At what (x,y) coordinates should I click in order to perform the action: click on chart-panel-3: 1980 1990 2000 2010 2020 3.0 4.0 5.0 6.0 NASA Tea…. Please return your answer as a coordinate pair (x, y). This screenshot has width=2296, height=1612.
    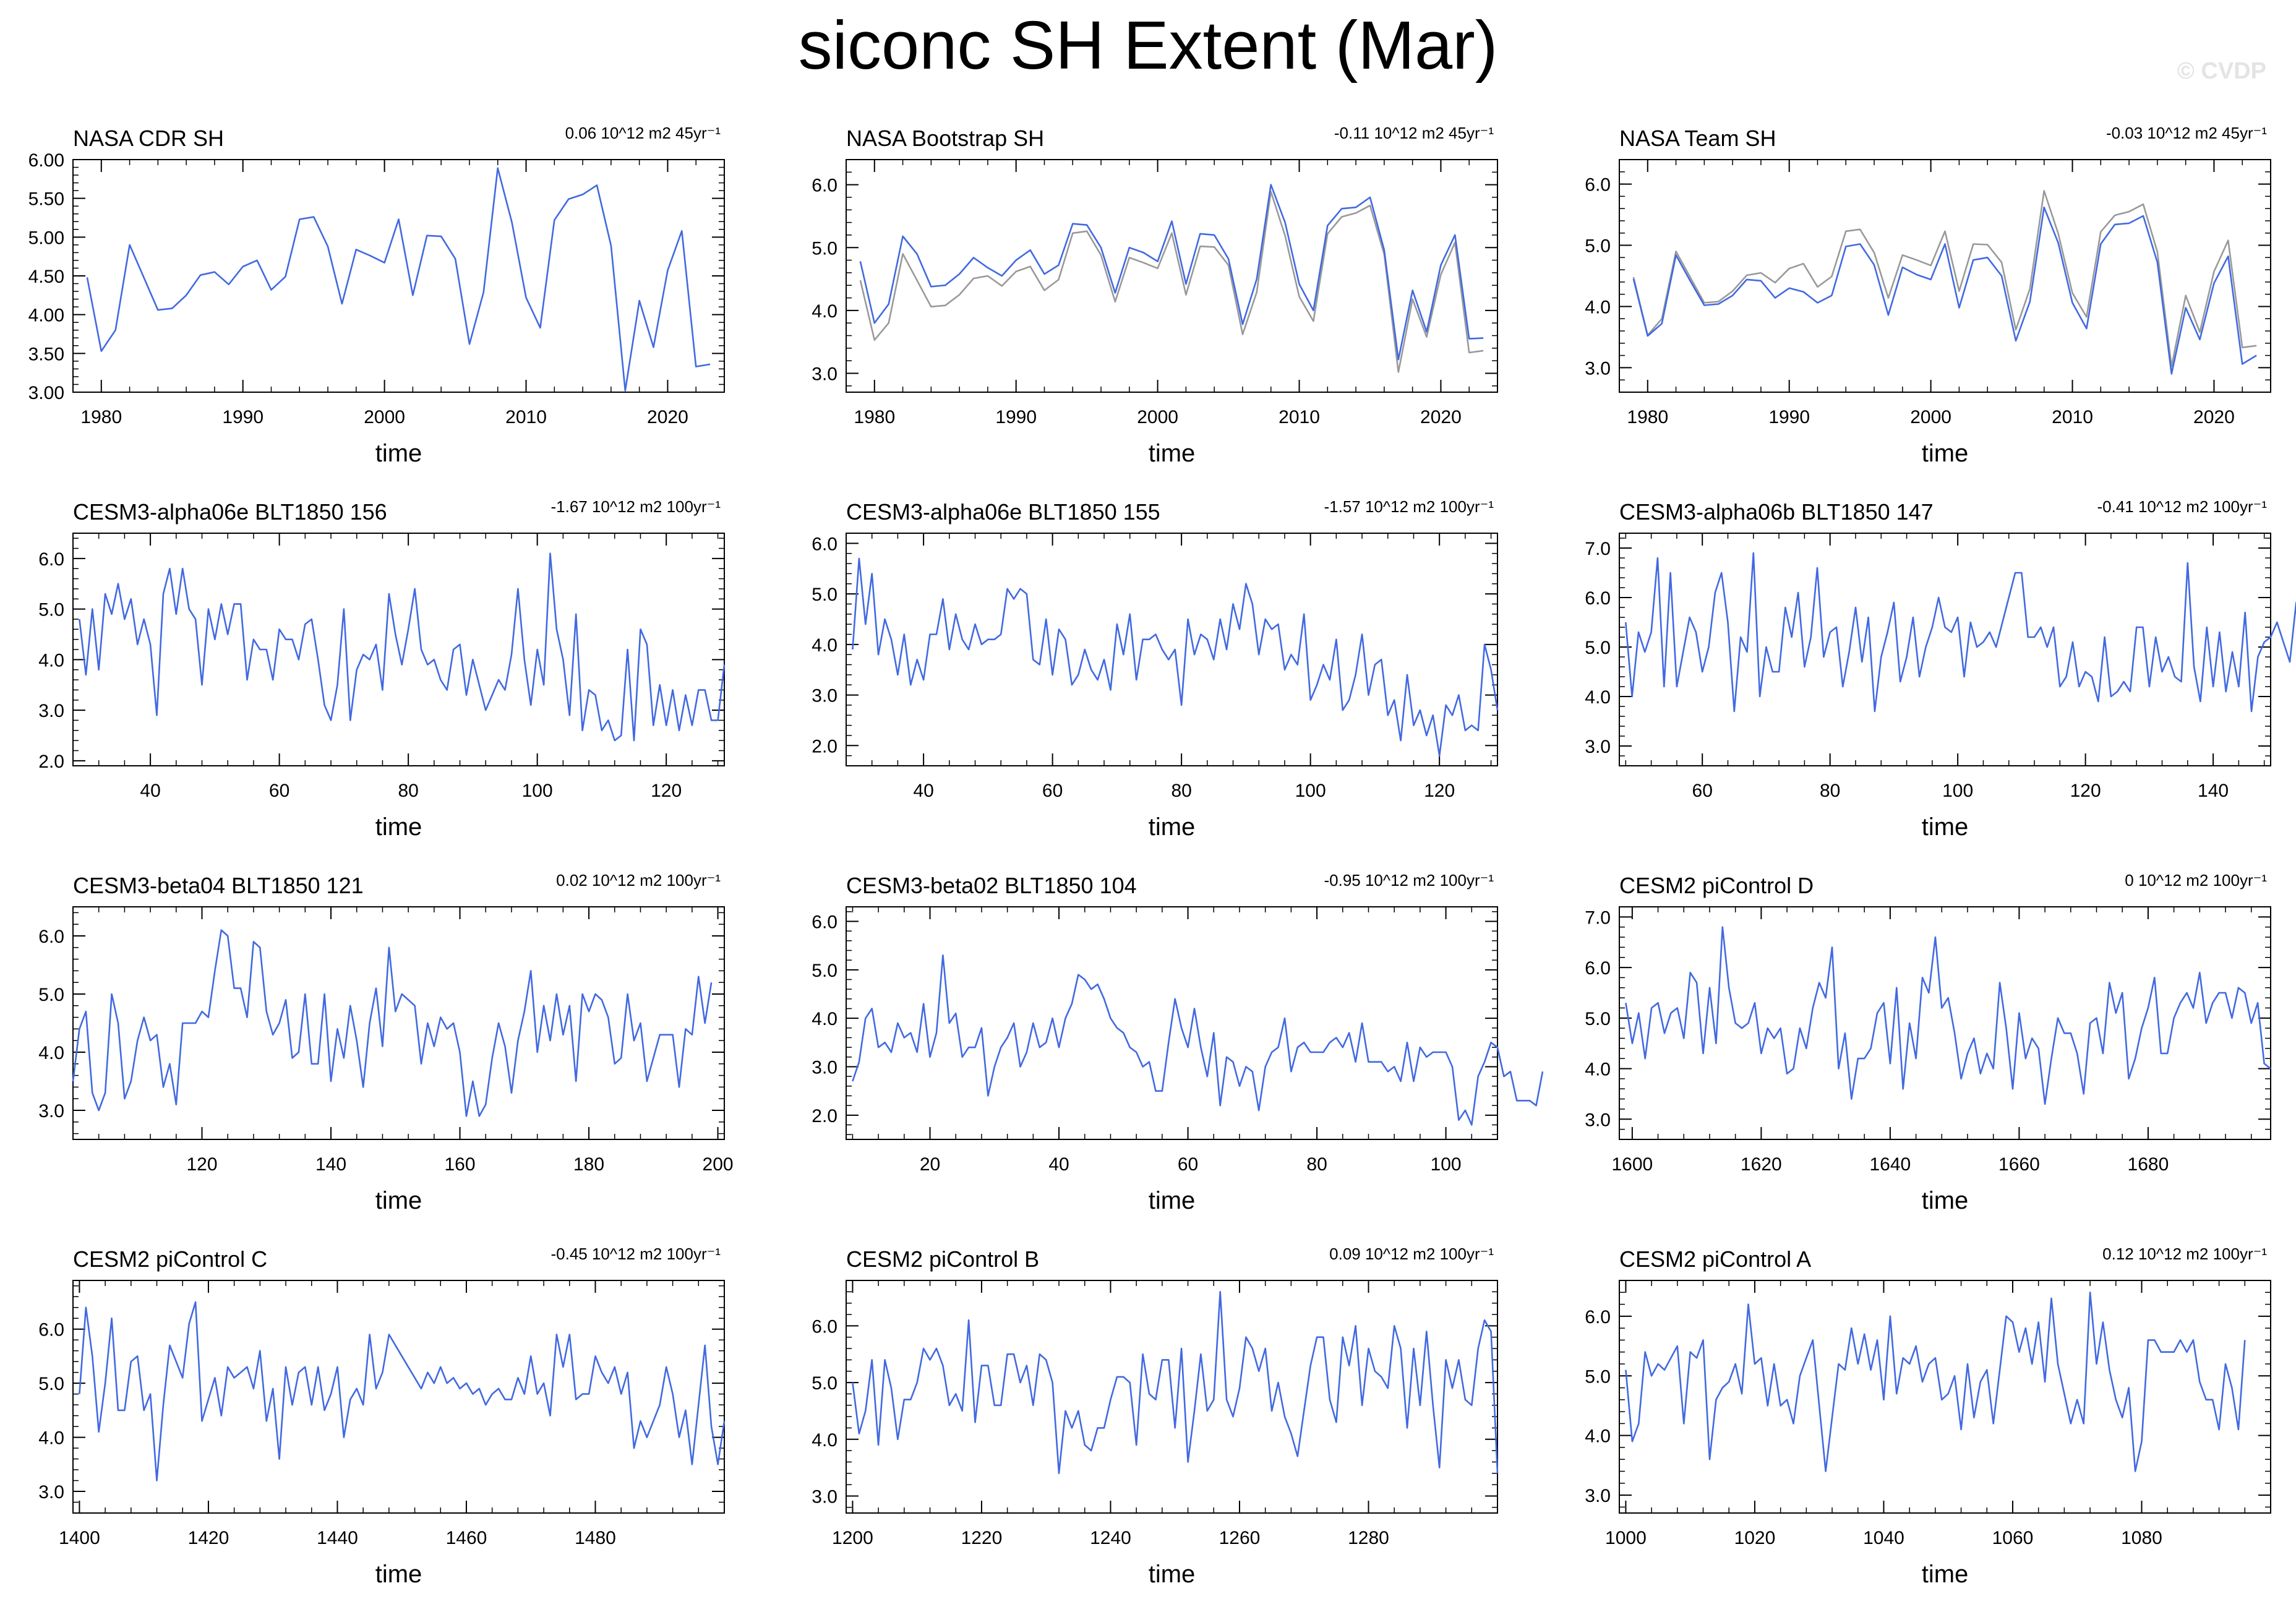
    Looking at the image, I should click on (1928, 296).